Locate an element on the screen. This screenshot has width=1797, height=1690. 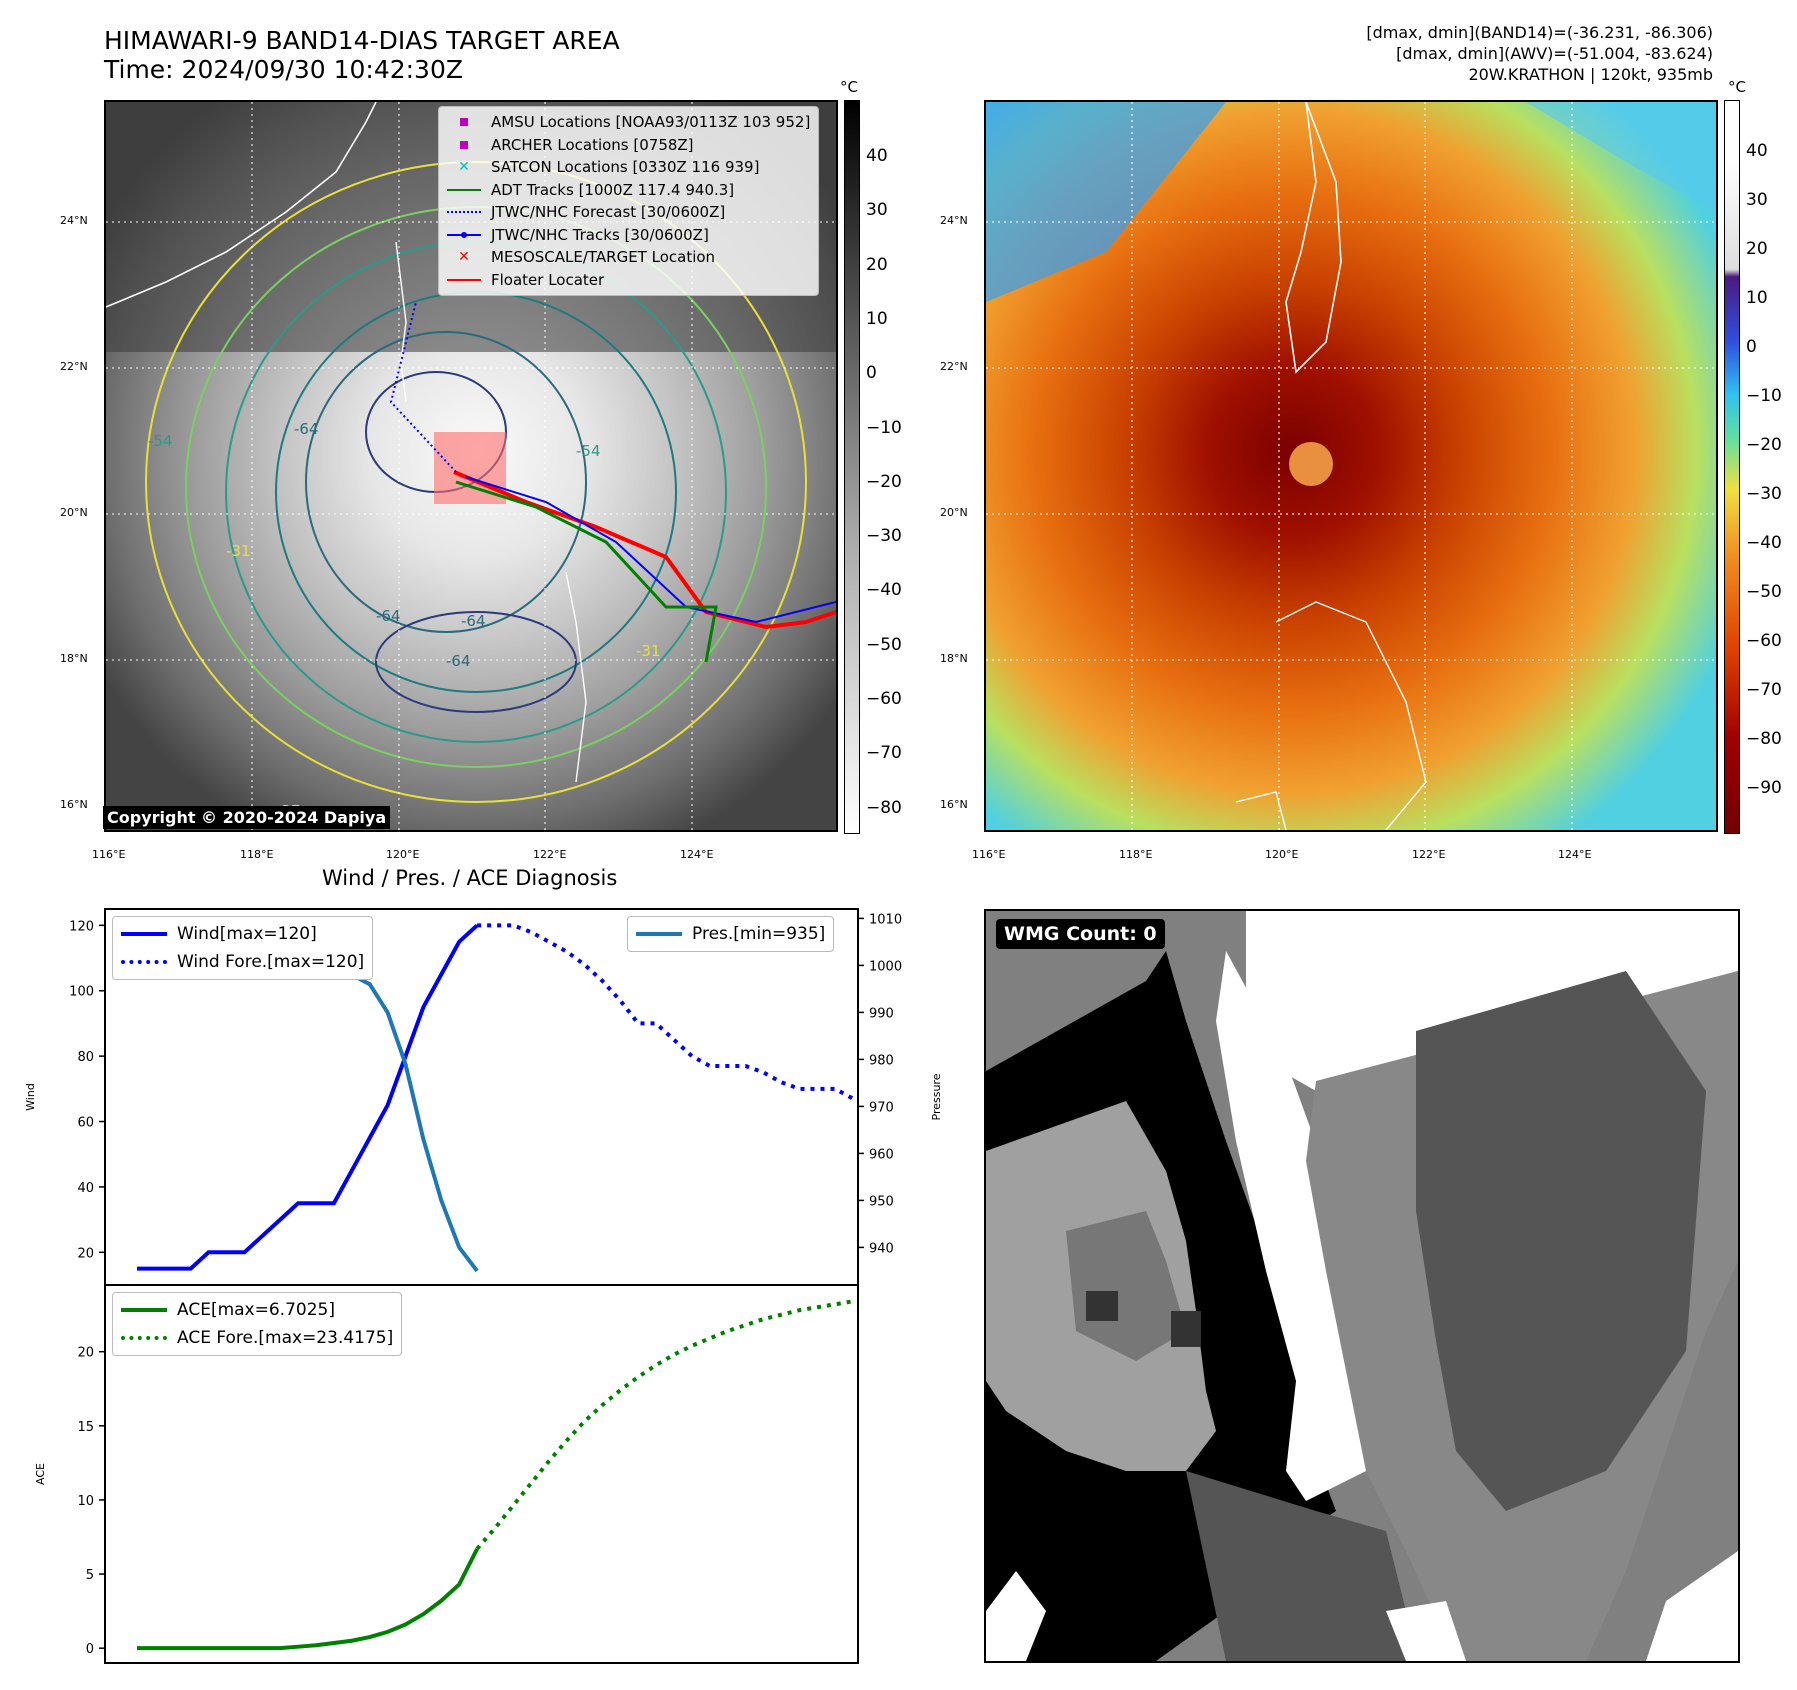
legend-label: ACE[max=6.7025] is located at coordinates (256, 1310).